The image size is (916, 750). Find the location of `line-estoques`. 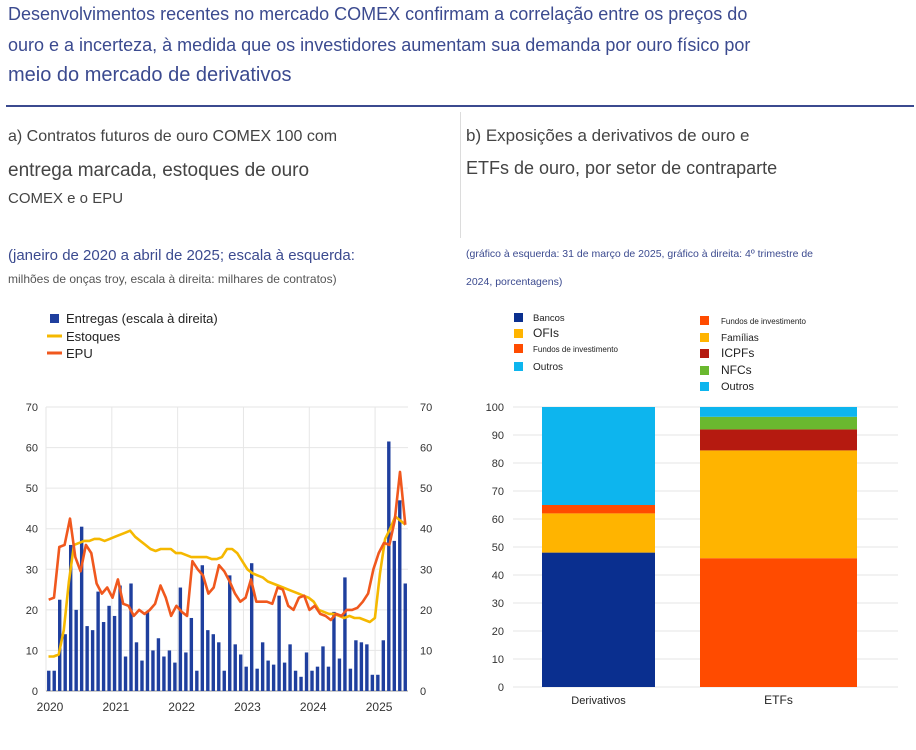

line-estoques is located at coordinates (227, 586).